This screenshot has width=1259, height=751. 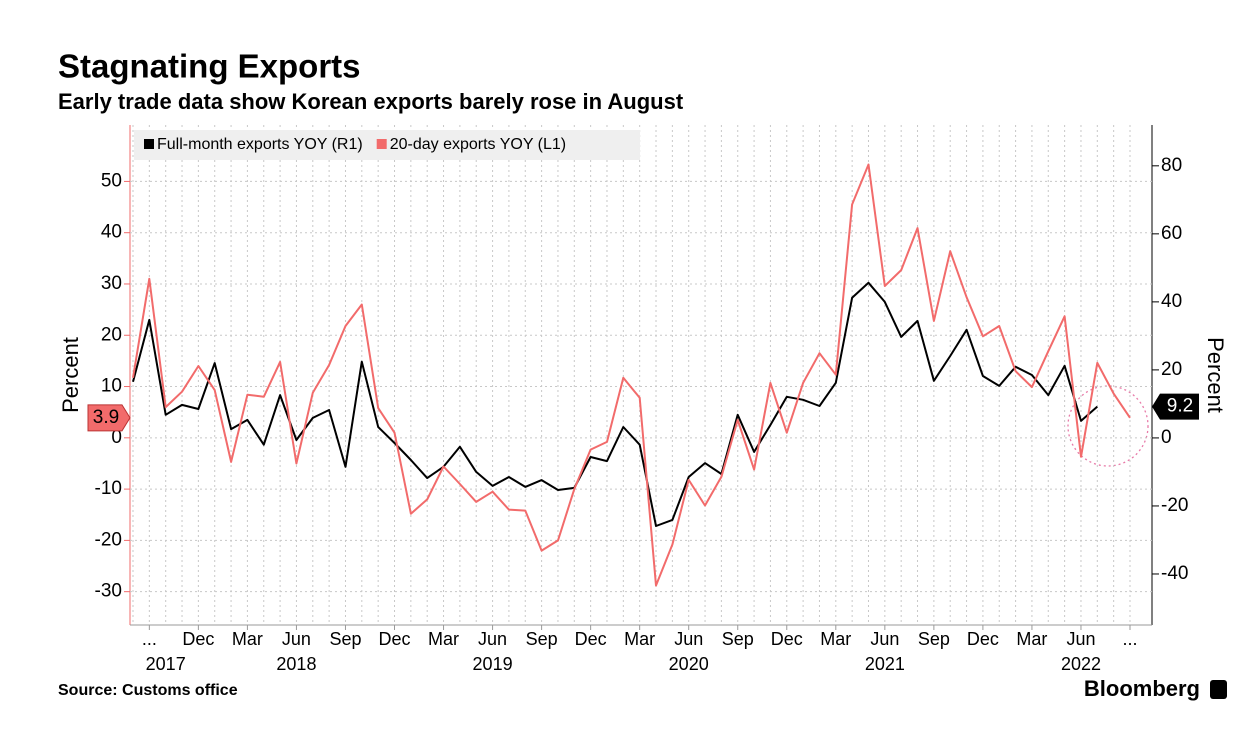 What do you see at coordinates (1142, 688) in the screenshot?
I see `brand: Bloomberg` at bounding box center [1142, 688].